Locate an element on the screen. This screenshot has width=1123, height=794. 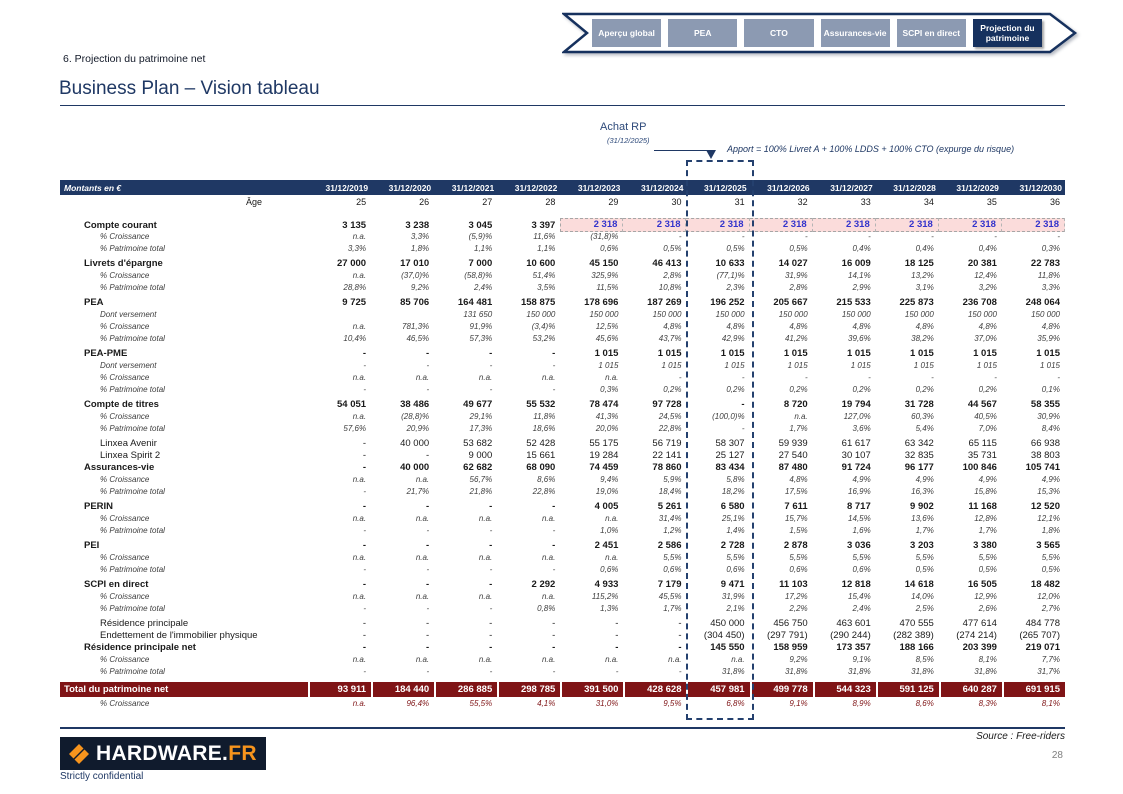
cell: 184 440 is located at coordinates (403, 689).